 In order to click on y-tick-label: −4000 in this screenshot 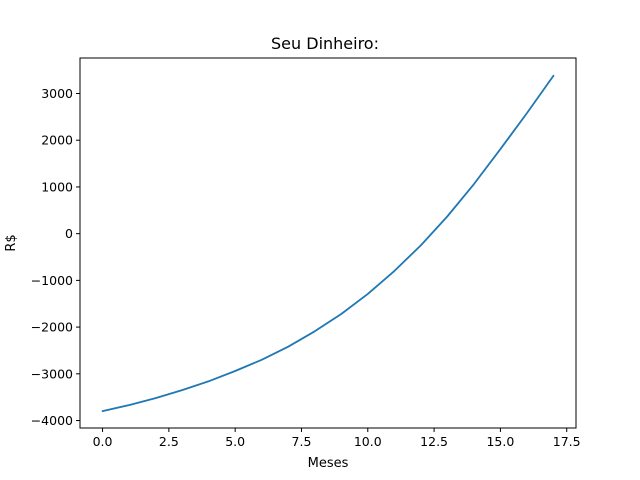, I will do `click(52, 420)`.